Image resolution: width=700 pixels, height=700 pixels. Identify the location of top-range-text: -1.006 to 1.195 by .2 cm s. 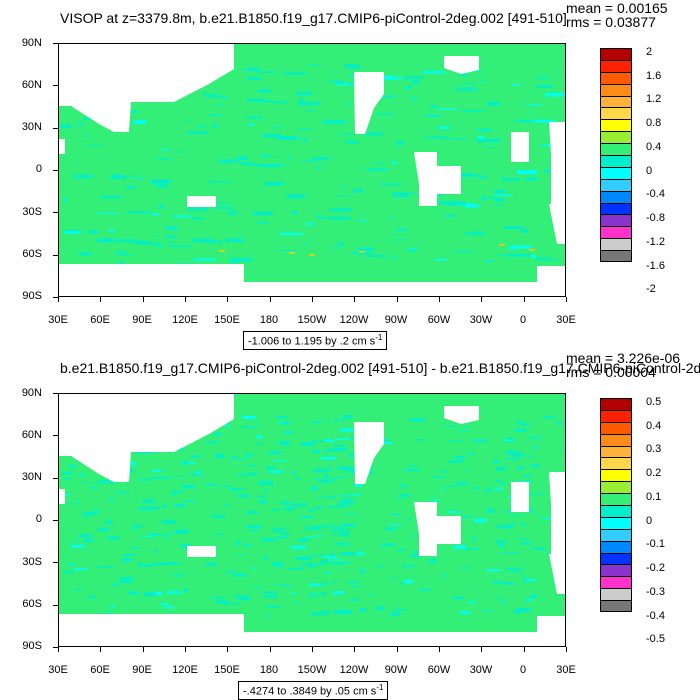
(312, 341).